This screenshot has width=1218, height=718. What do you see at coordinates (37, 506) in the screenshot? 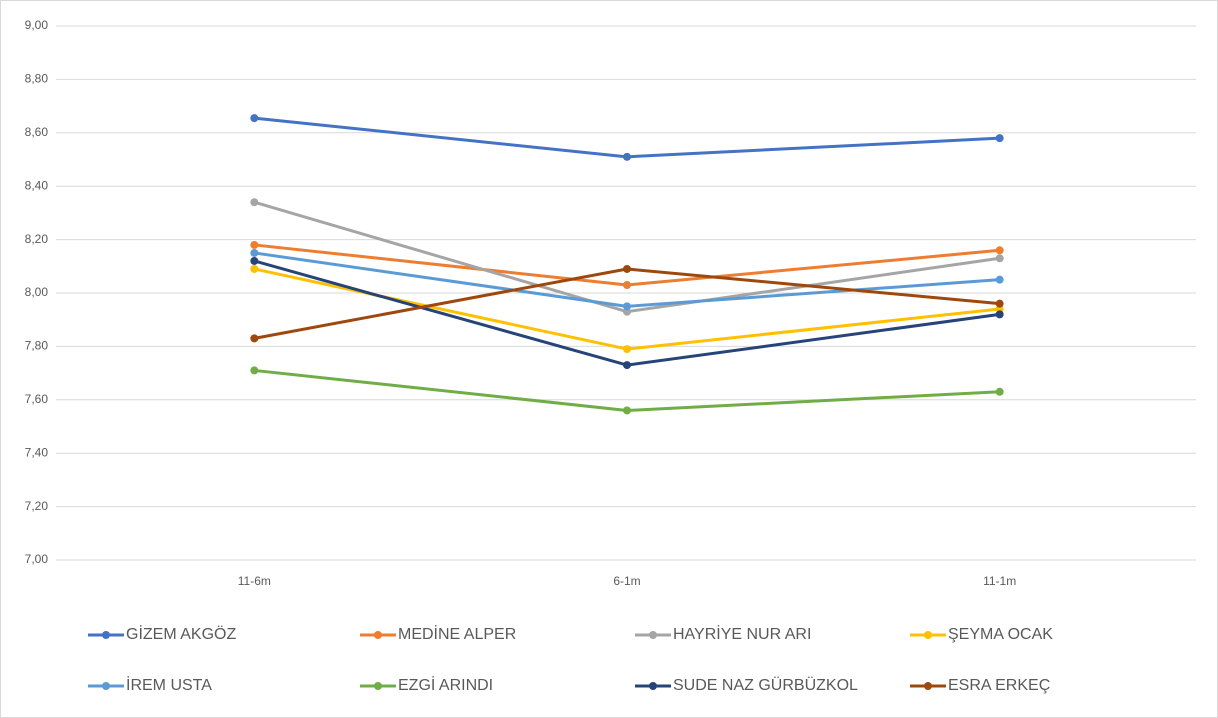
I see `y-tick-label: 7,20` at bounding box center [37, 506].